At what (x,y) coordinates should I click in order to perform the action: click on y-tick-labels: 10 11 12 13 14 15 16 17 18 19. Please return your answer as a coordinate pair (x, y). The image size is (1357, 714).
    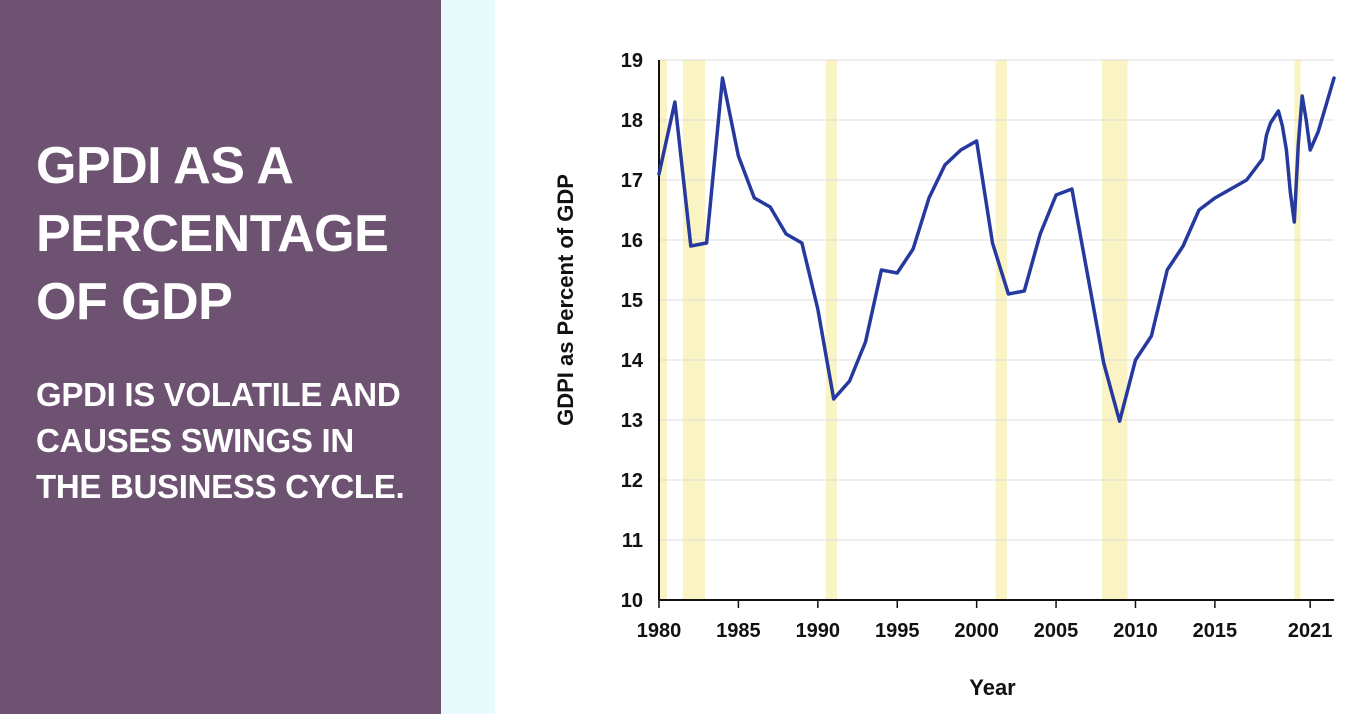
    Looking at the image, I should click on (632, 331).